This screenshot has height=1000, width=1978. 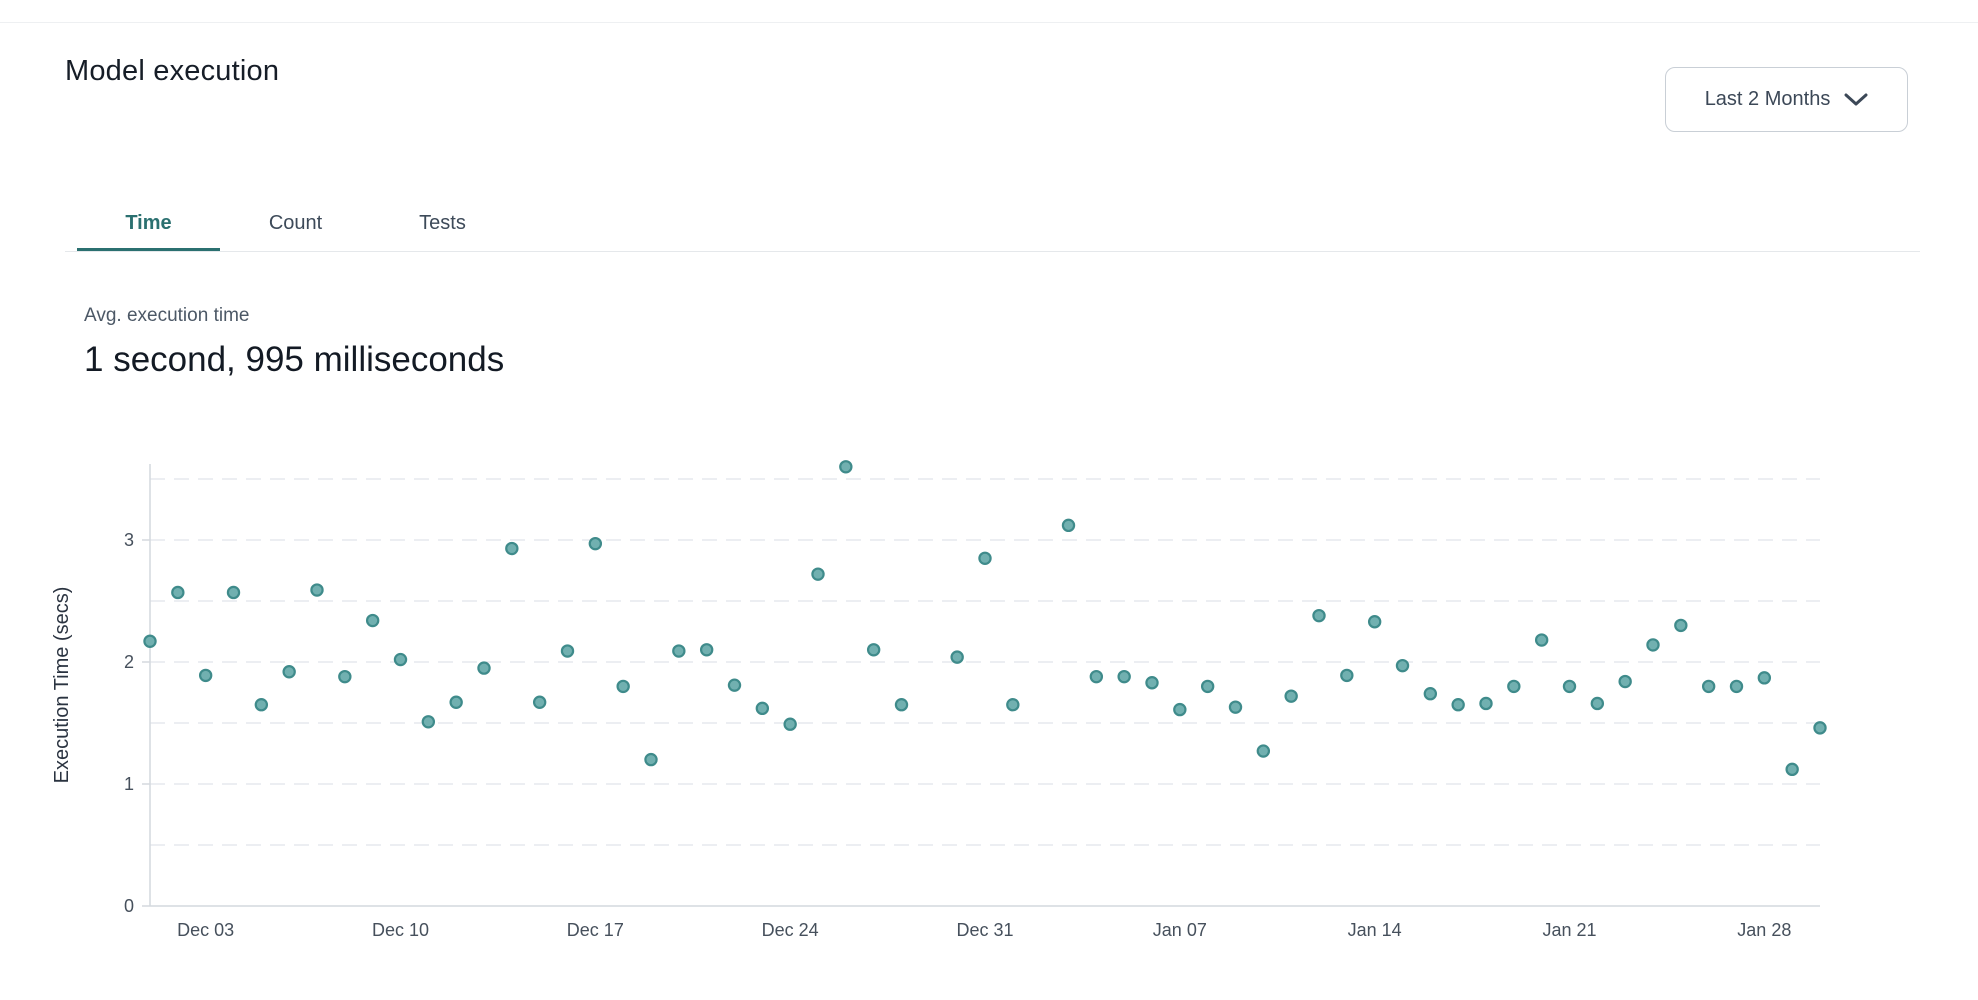 What do you see at coordinates (172, 71) in the screenshot?
I see `page-title: Model execution` at bounding box center [172, 71].